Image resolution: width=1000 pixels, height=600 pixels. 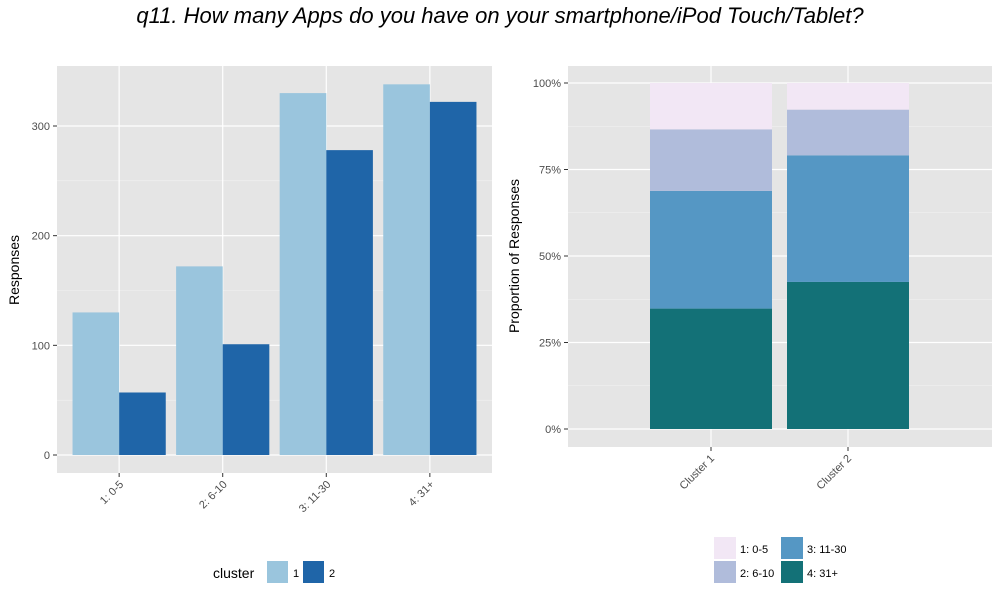 What do you see at coordinates (41, 237) in the screenshot?
I see `left-y-tick-label: 200` at bounding box center [41, 237].